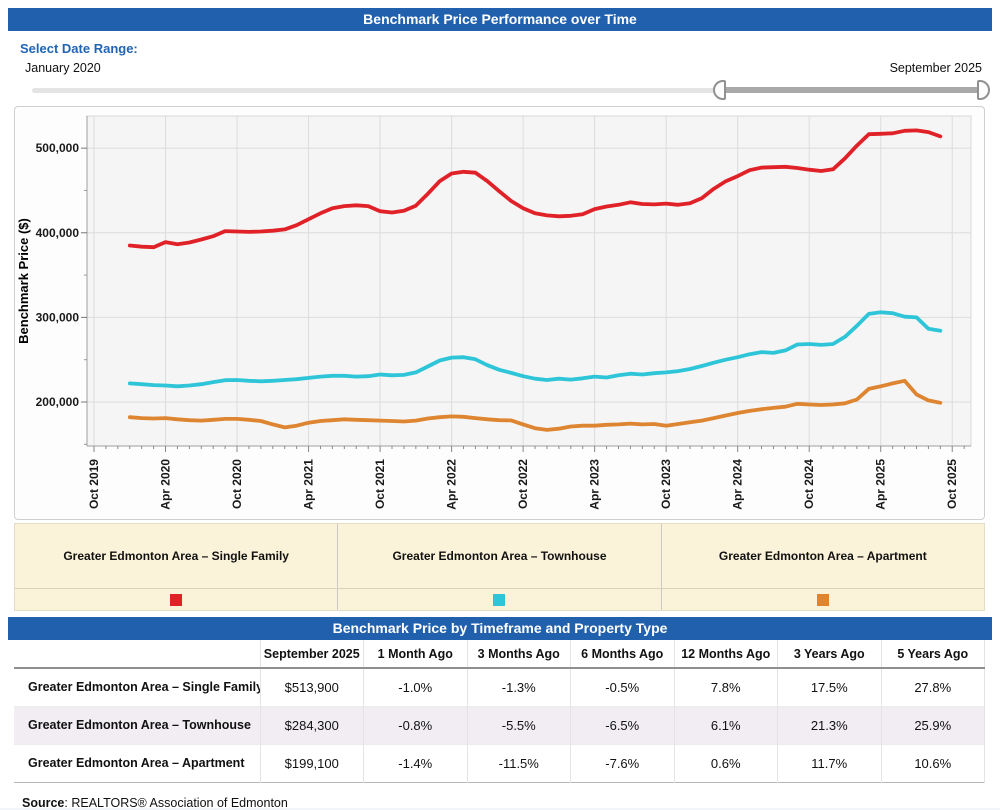  What do you see at coordinates (312, 763) in the screenshot?
I see `cell-value: $199,100` at bounding box center [312, 763].